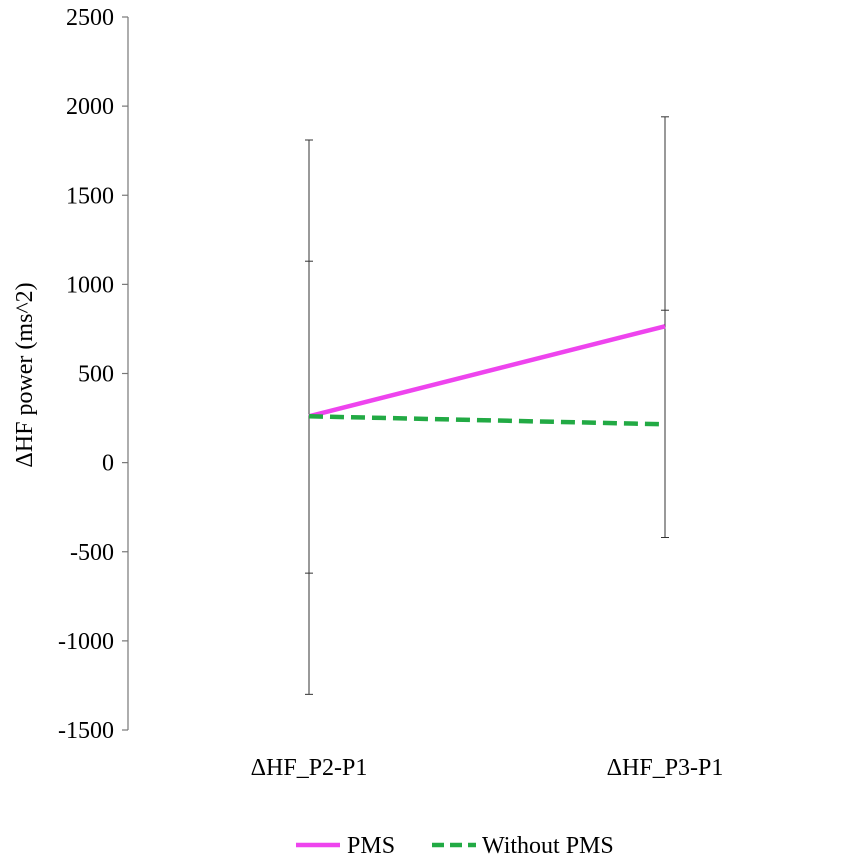 The height and width of the screenshot is (866, 851). I want to click on y-tick-label: 2500, so click(90, 18).